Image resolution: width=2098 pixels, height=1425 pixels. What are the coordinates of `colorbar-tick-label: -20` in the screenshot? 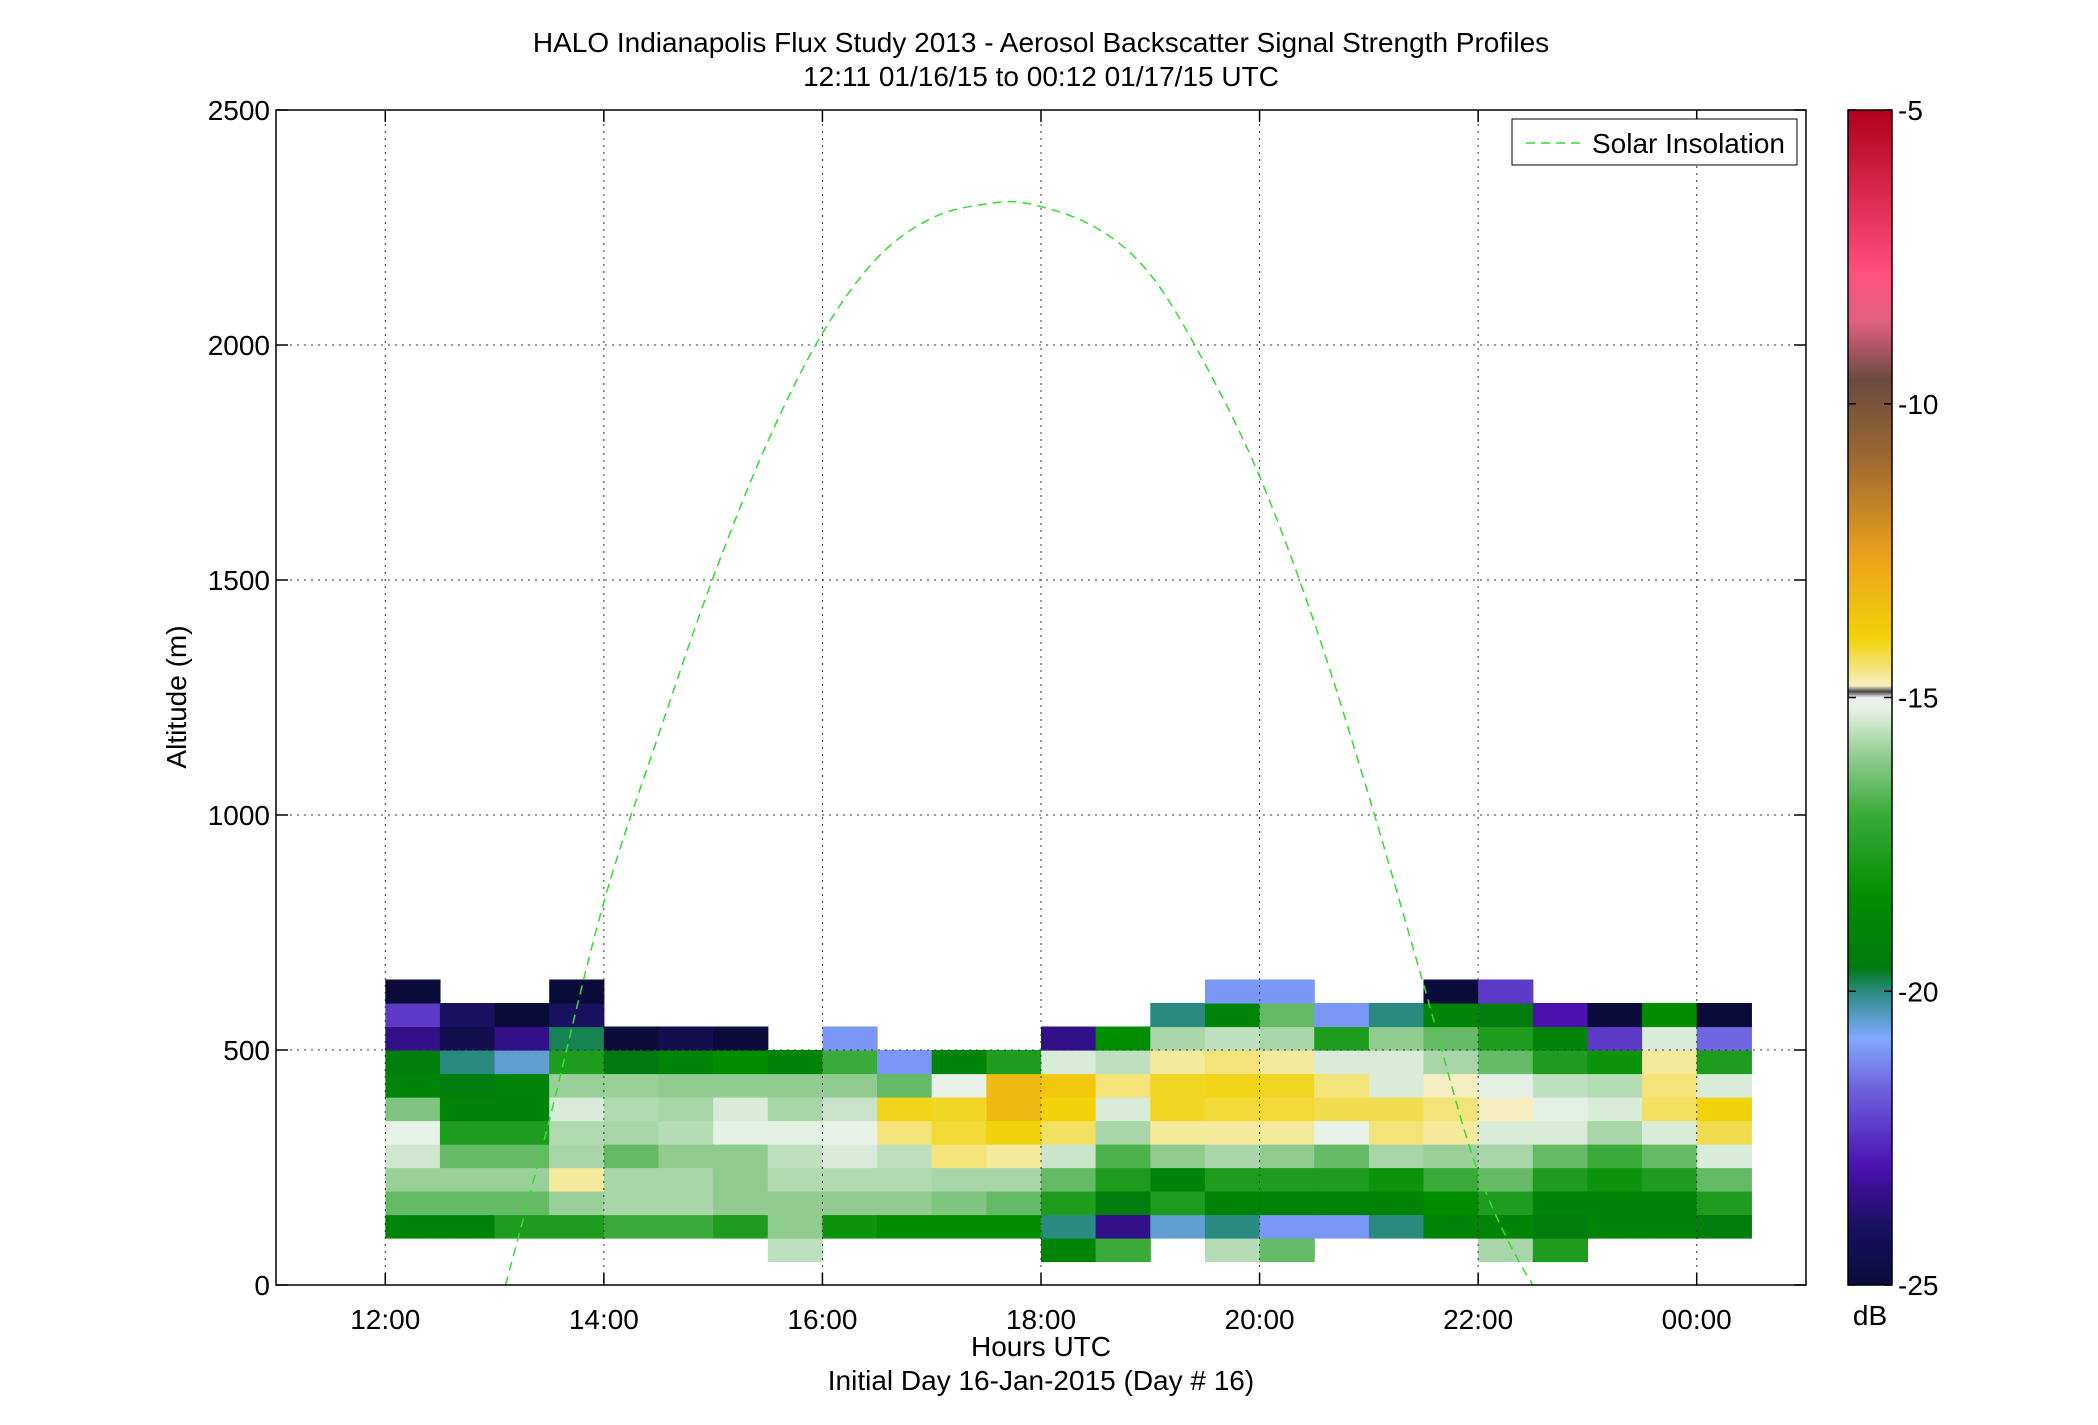 It's located at (1918, 991).